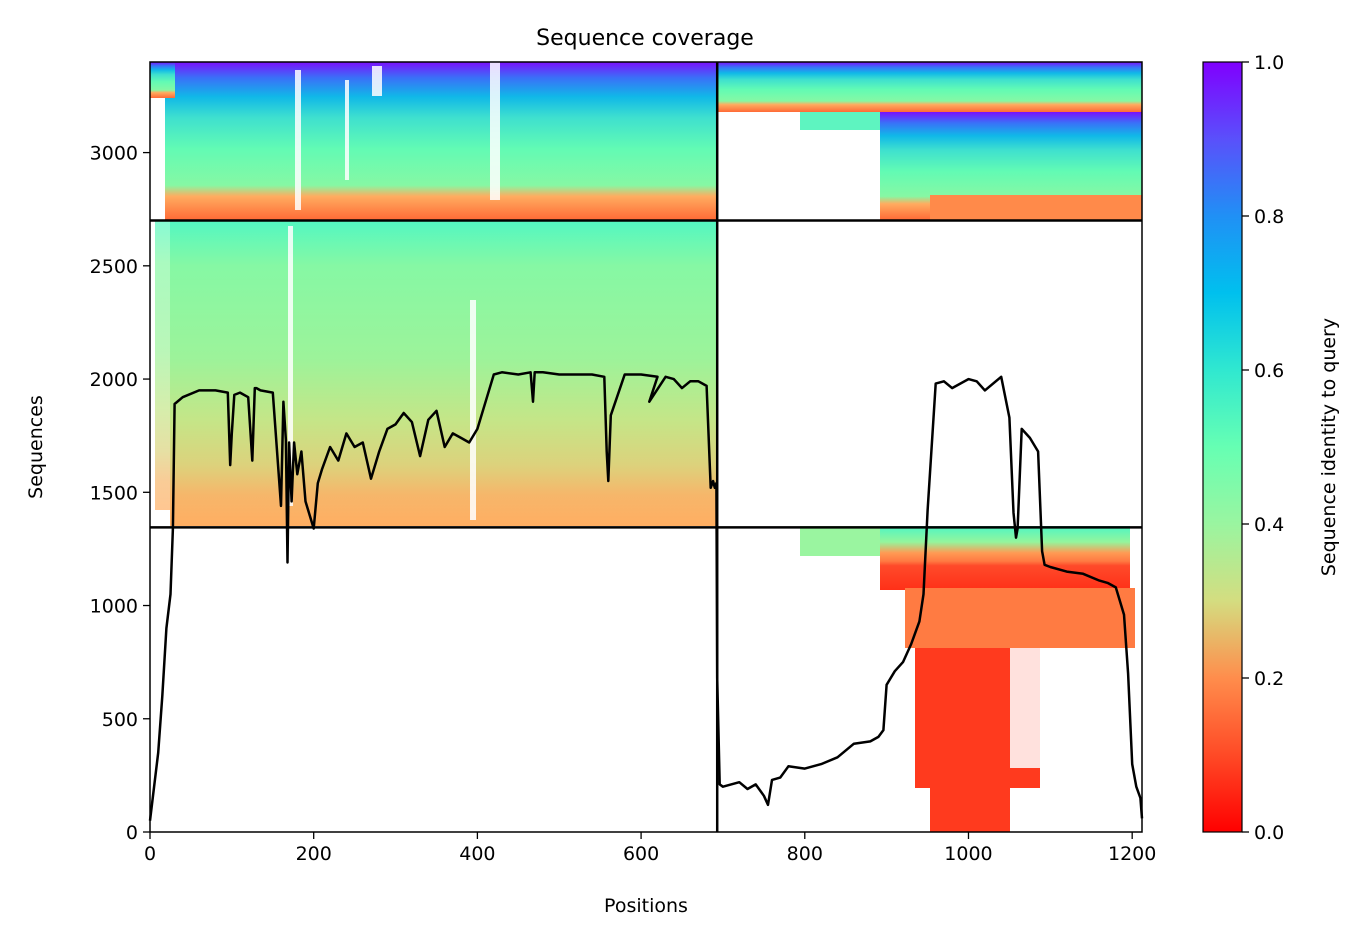 This screenshot has height=939, width=1364. Describe the element at coordinates (1263, 448) in the screenshot. I see `colorbar-ticks: 0.0 0.2 0.4 0.6 0.8 1.0` at that location.